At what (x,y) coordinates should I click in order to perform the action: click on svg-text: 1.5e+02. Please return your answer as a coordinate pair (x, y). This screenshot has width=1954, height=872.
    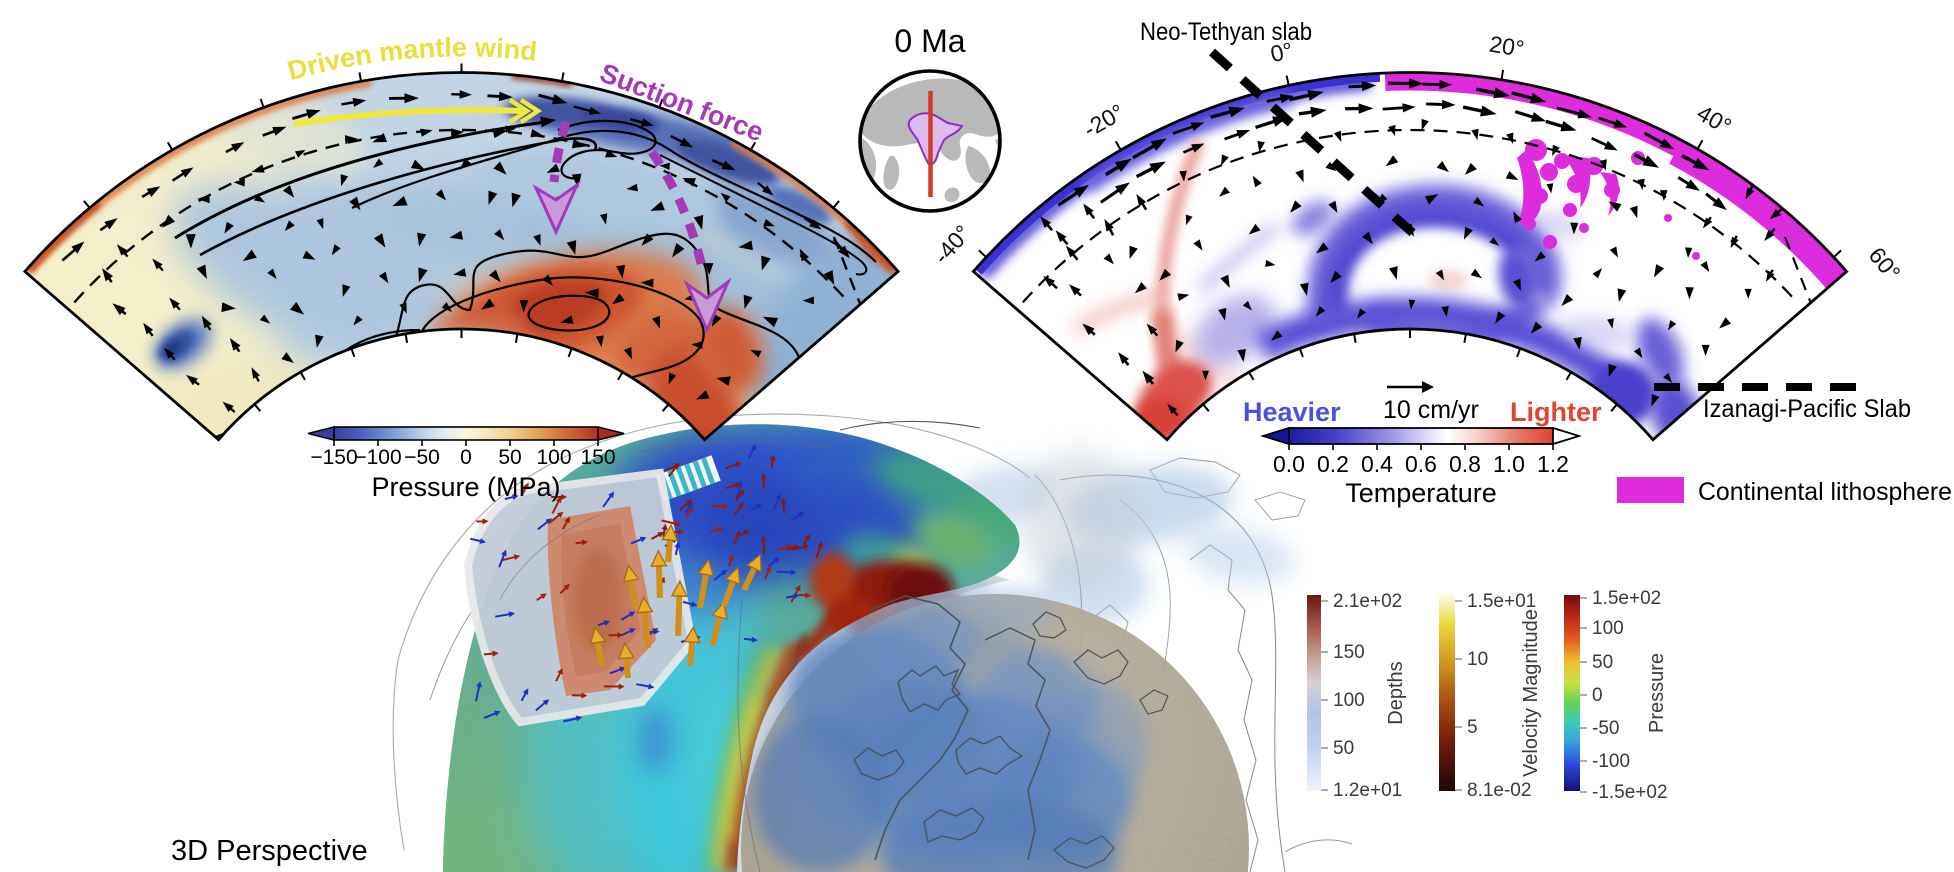
    Looking at the image, I should click on (1626, 598).